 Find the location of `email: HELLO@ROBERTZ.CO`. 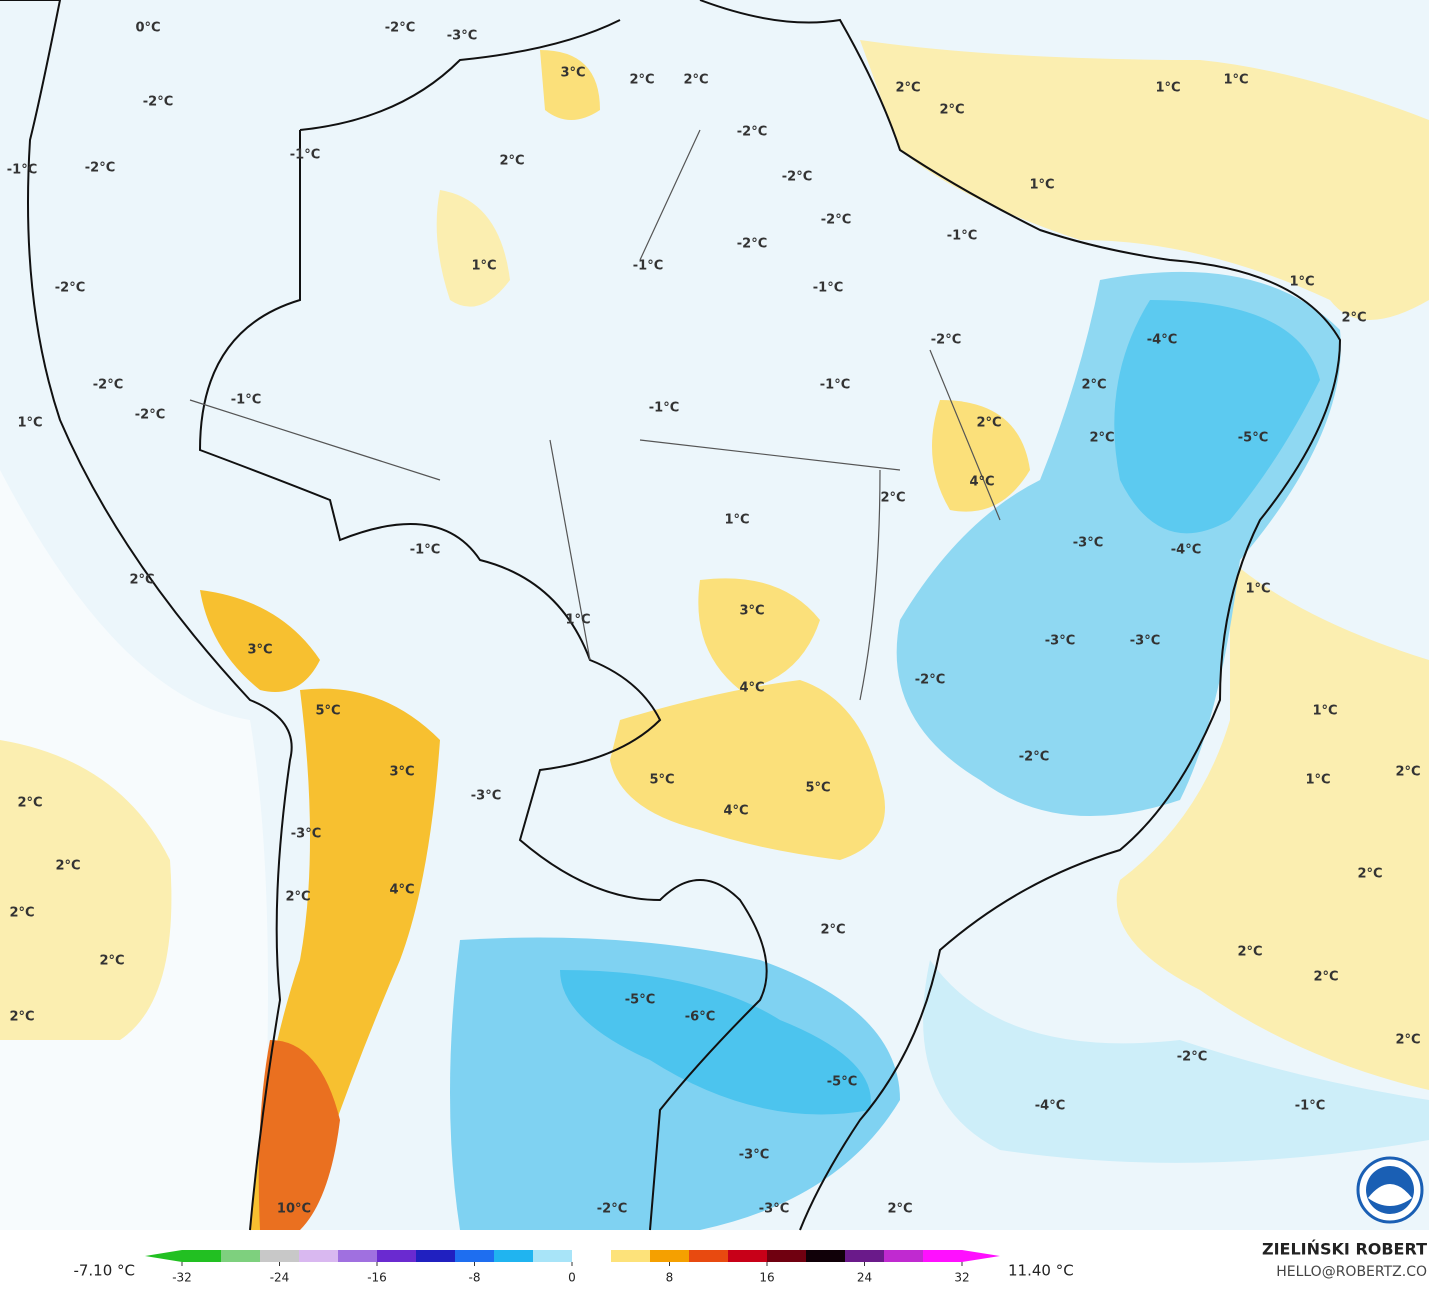

email: HELLO@ROBERTZ.CO is located at coordinates (1351, 1272).